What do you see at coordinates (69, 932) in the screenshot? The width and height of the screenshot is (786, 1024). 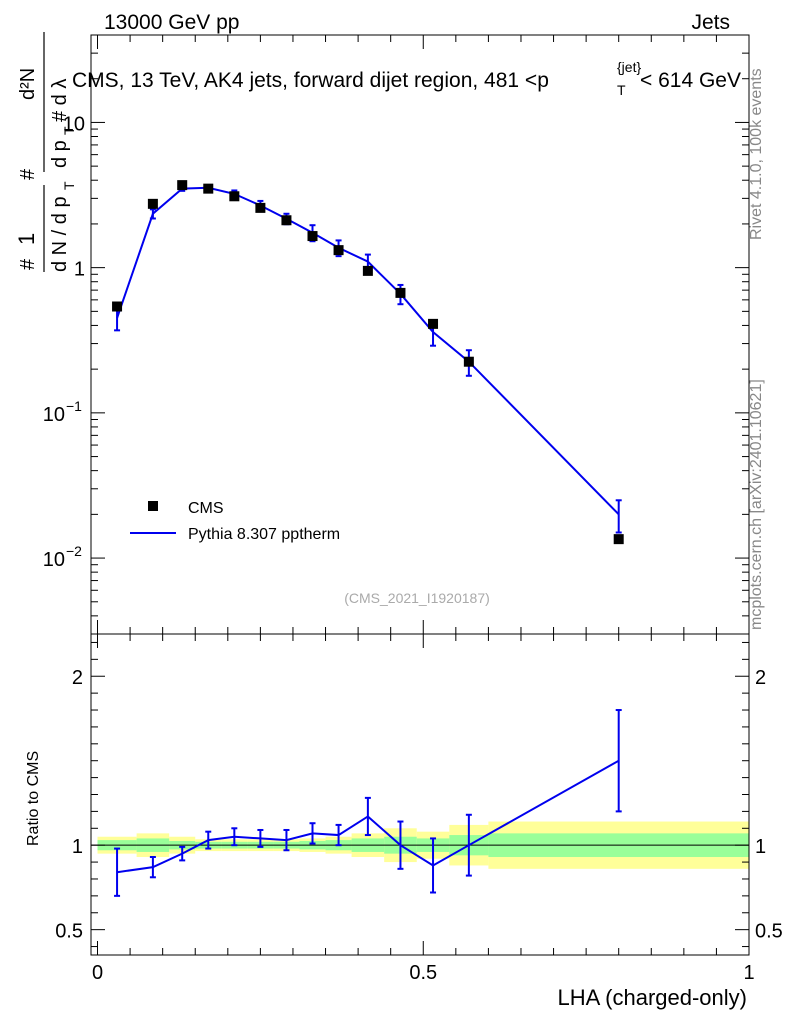 I see `ratio-y-tick-label-0: 0.5` at bounding box center [69, 932].